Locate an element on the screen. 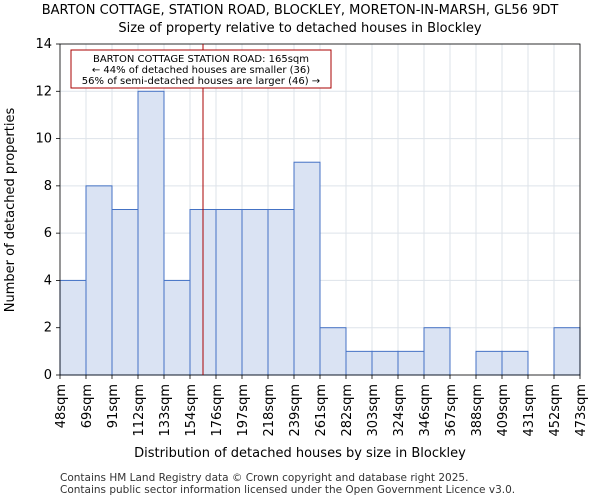 The height and width of the screenshot is (500, 600). x-tick-label: 133sqm is located at coordinates (165, 410).